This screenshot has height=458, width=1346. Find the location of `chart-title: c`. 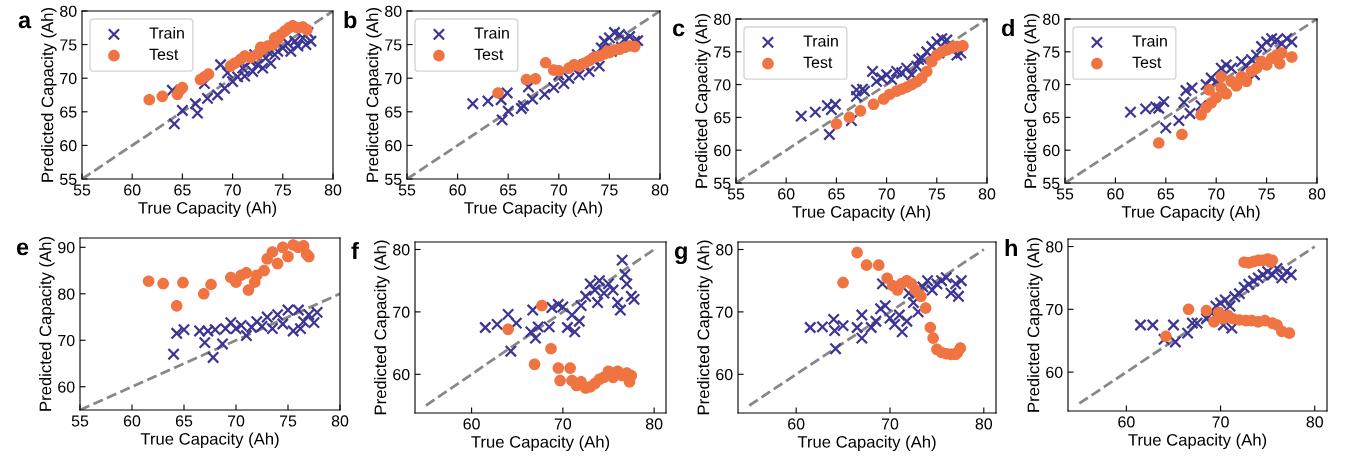

chart-title: c is located at coordinates (678, 30).